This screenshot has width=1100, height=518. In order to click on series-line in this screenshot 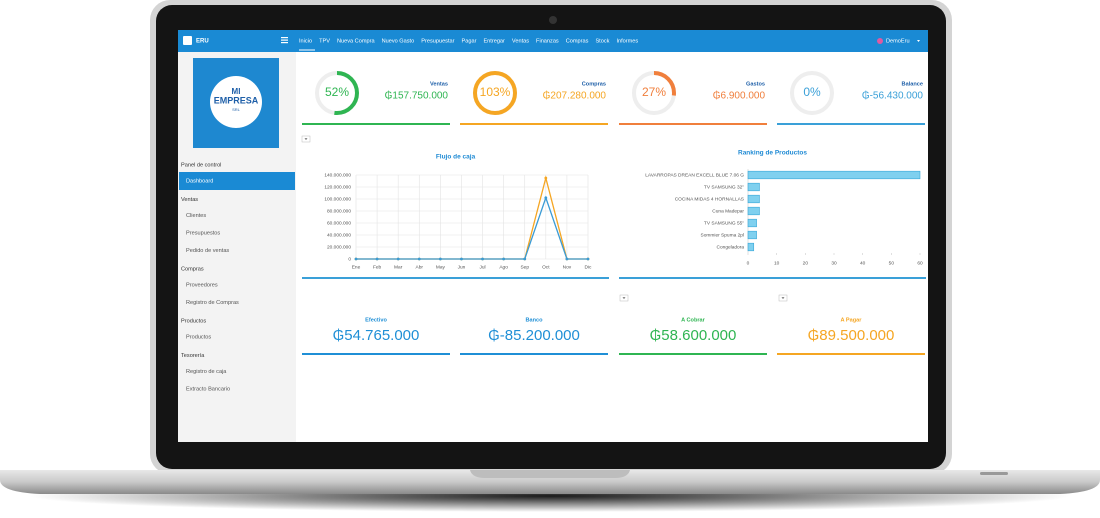, I will do `click(472, 227)`.